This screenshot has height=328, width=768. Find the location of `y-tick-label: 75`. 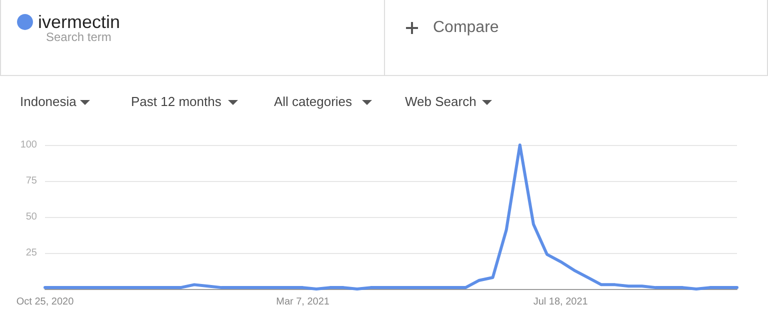

y-tick-label: 75 is located at coordinates (32, 181).